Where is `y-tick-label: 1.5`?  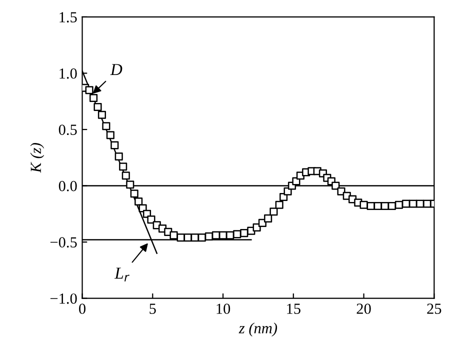
y-tick-label: 1.5 is located at coordinates (68, 17).